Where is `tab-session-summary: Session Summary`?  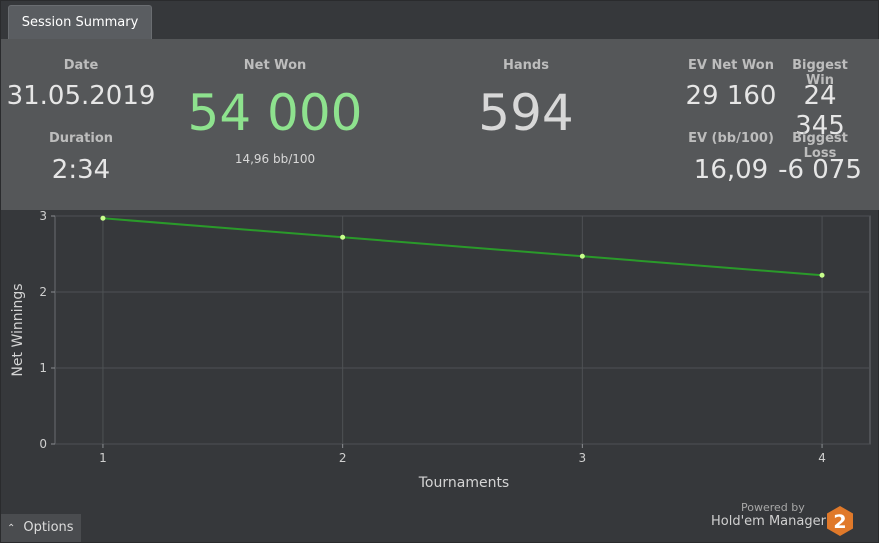
tab-session-summary: Session Summary is located at coordinates (80, 22).